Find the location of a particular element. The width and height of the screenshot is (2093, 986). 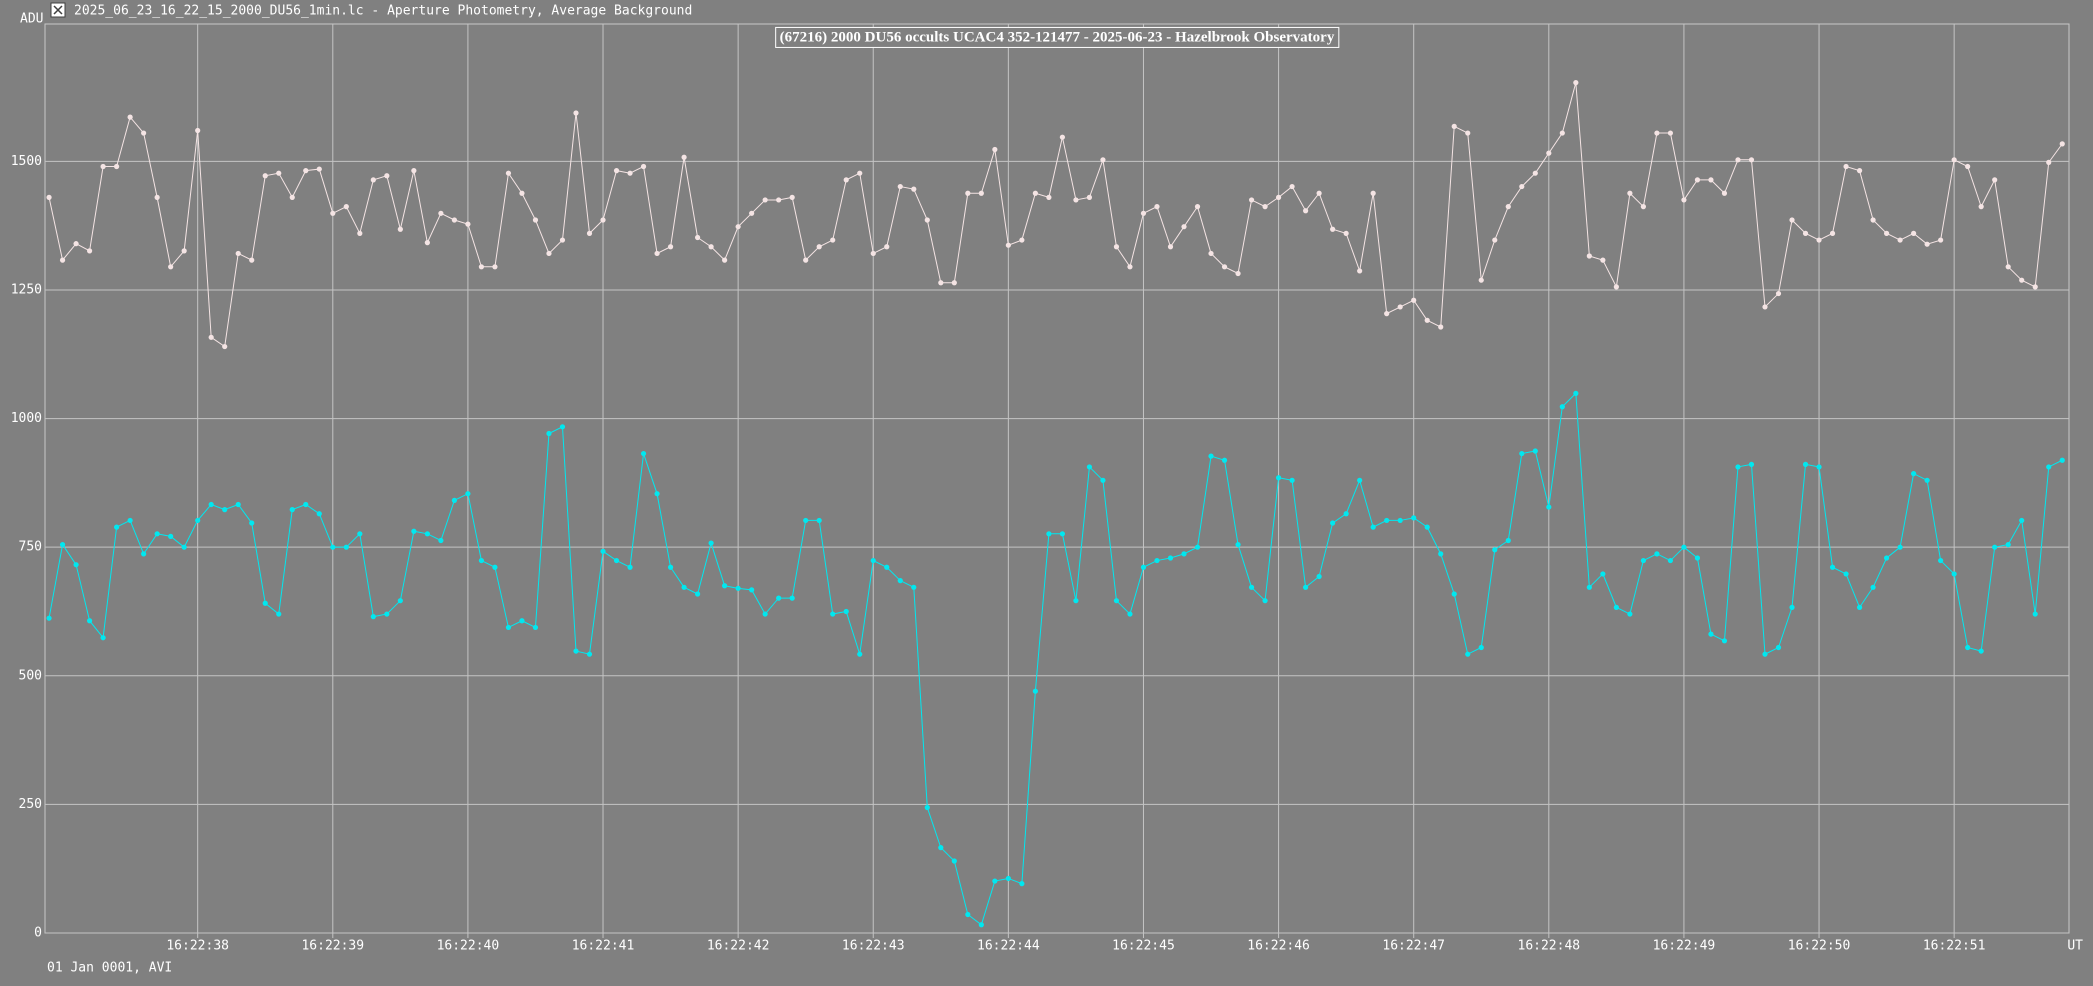

x-tick-label: 16:22:43 is located at coordinates (873, 946).